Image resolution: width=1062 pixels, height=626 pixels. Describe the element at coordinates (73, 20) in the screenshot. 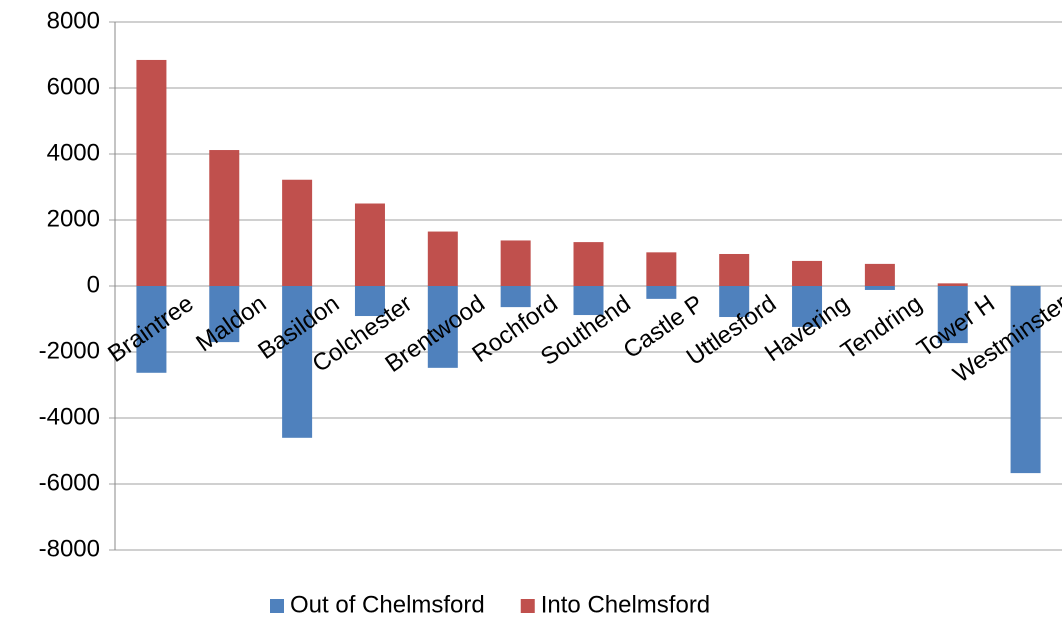

I see `y-tick-label: 8000` at that location.